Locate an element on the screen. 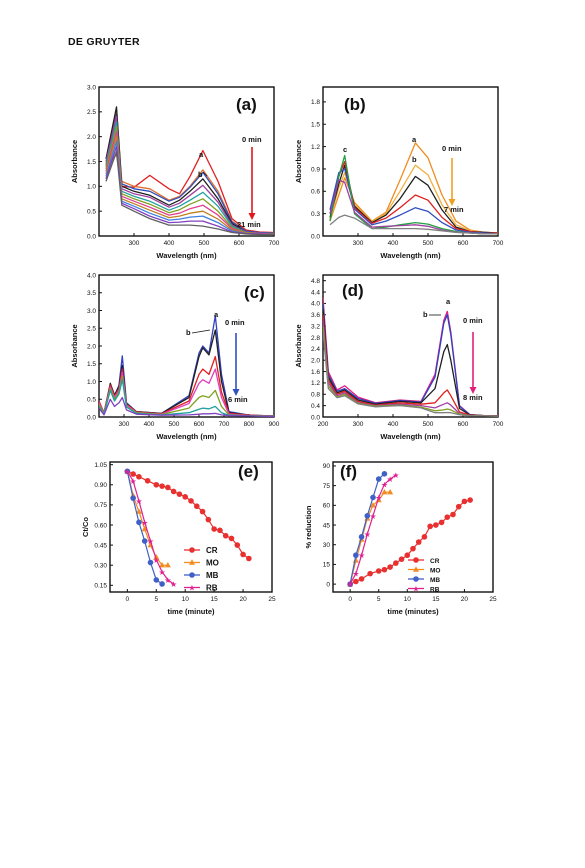  y-tick-label: 0.75 is located at coordinates (100, 505).